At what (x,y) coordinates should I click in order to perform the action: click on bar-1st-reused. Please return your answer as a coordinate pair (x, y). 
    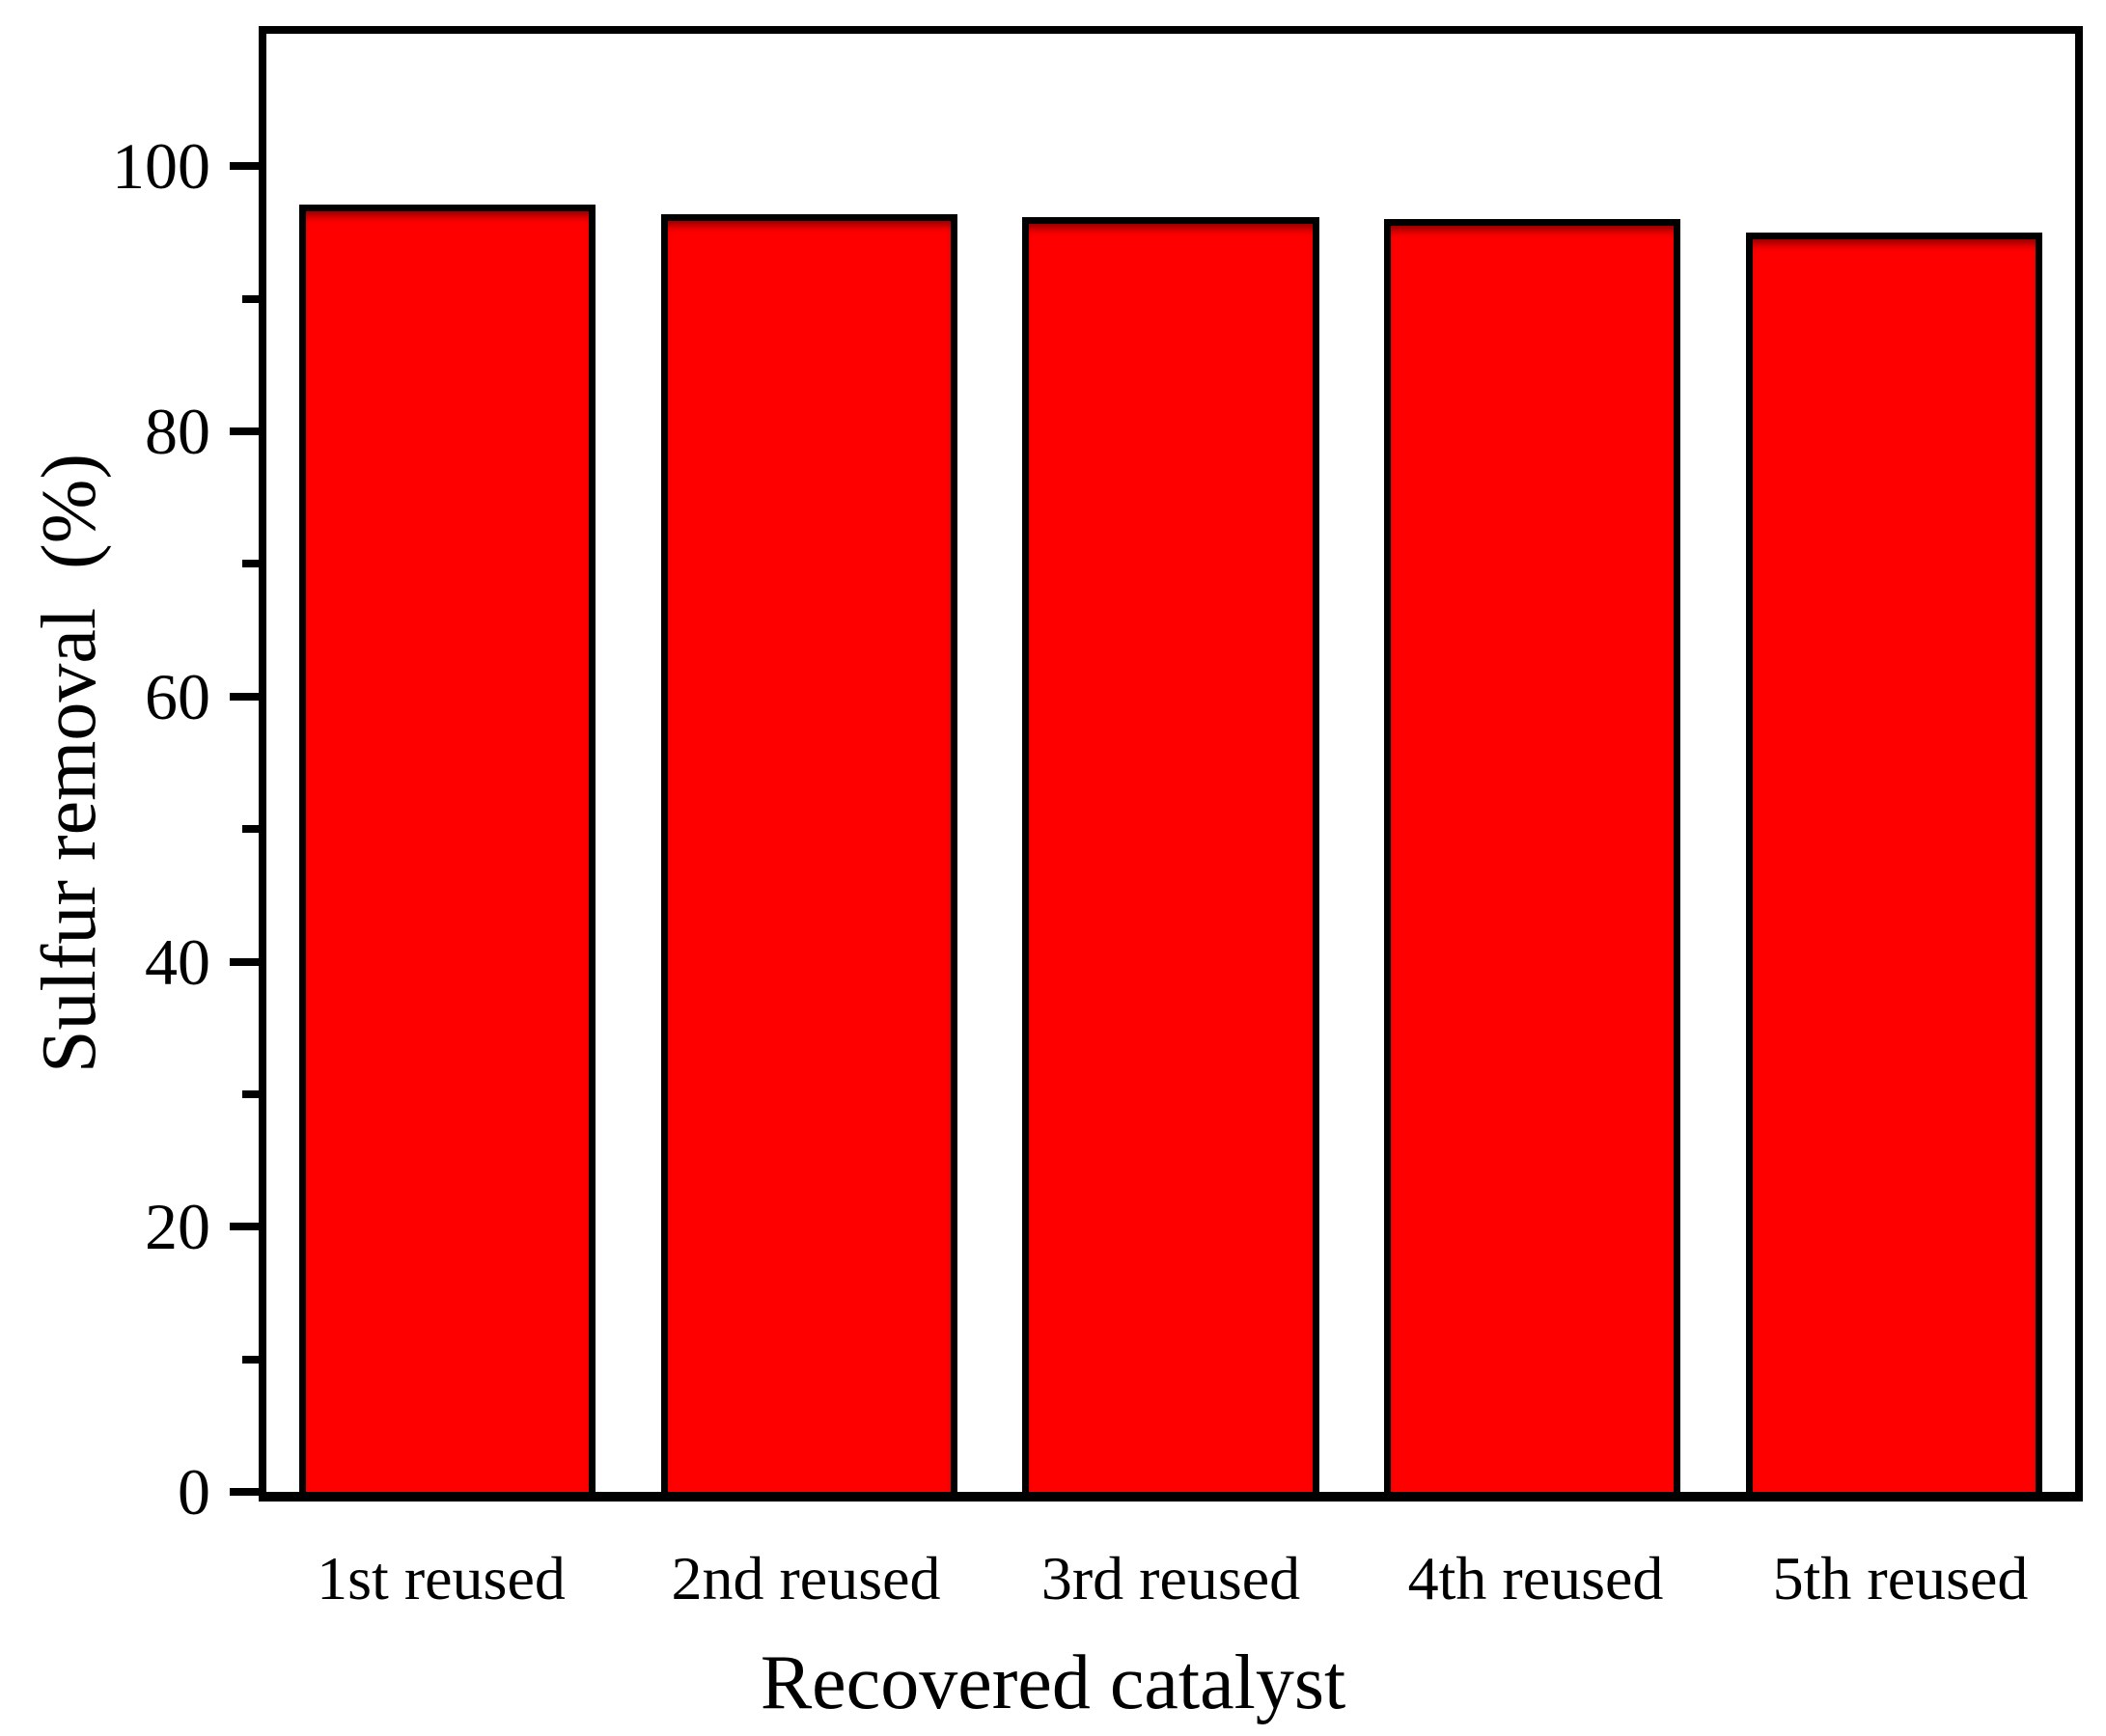
    Looking at the image, I should click on (447, 848).